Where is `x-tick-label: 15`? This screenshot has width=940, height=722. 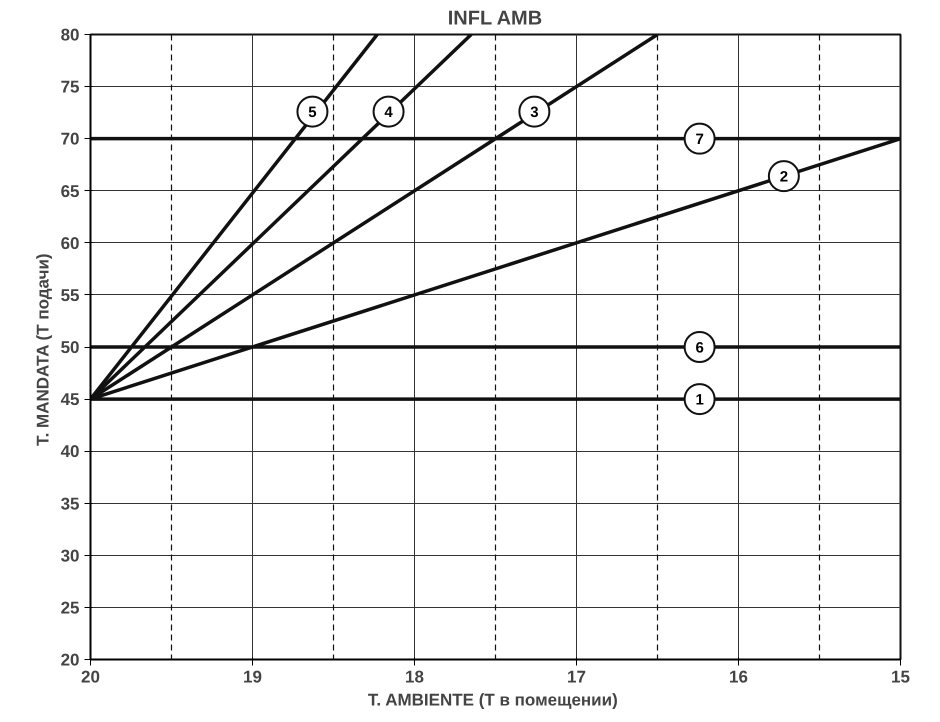 x-tick-label: 15 is located at coordinates (900, 677).